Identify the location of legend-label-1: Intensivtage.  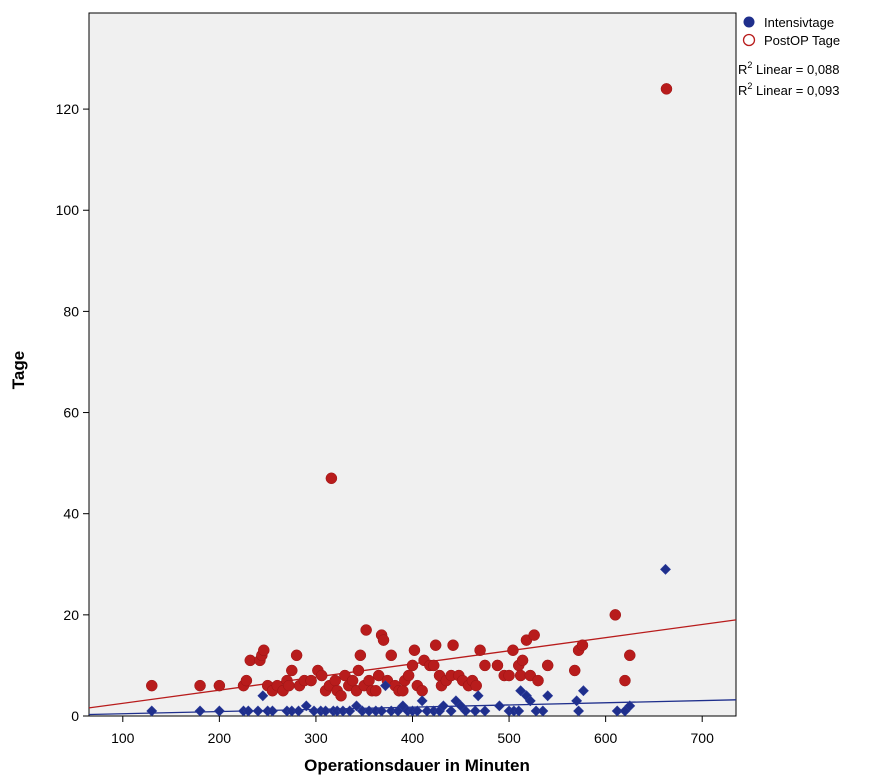
(799, 22).